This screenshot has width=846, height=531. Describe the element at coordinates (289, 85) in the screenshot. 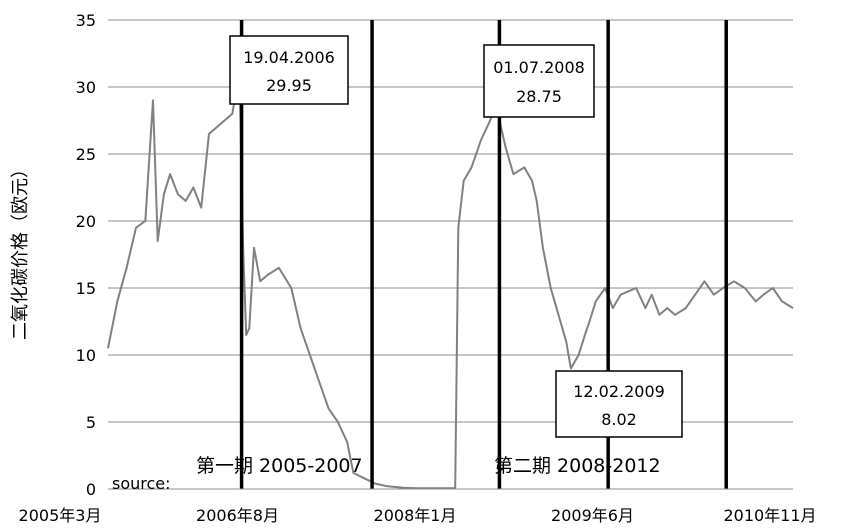

I see `annotation-value: 29.95` at that location.